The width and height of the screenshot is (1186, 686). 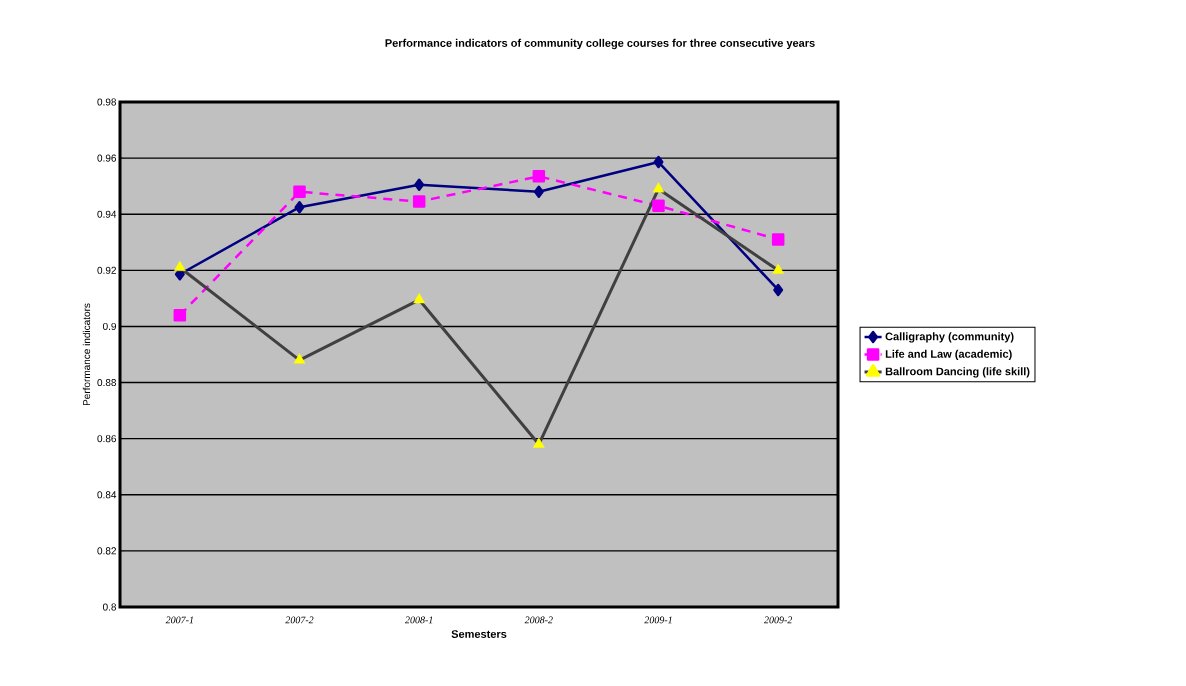 I want to click on y-tick-label: 0.96, so click(x=107, y=158).